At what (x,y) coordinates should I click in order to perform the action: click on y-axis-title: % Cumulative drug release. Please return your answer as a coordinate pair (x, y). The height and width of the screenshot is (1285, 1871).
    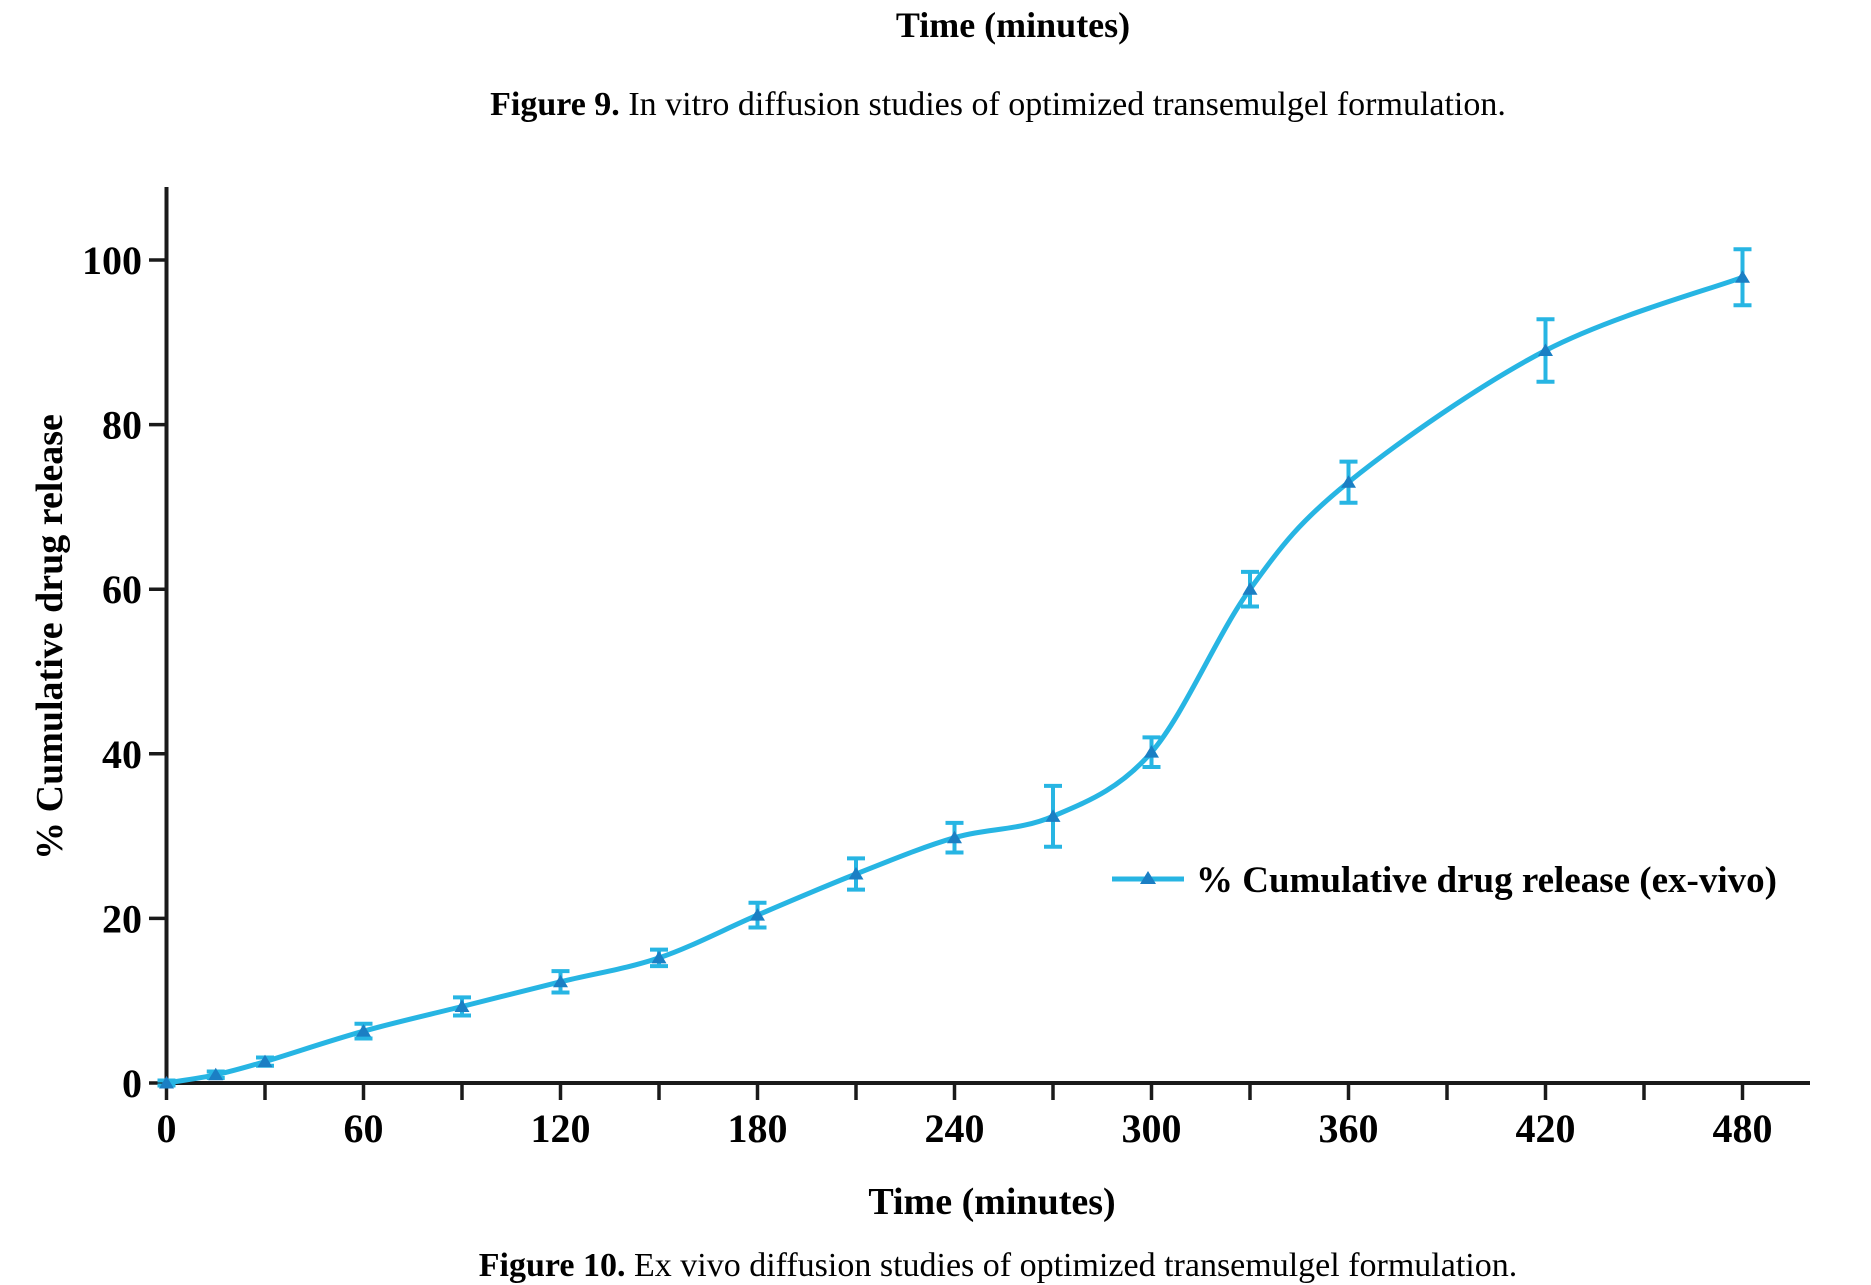
    Looking at the image, I should click on (50, 637).